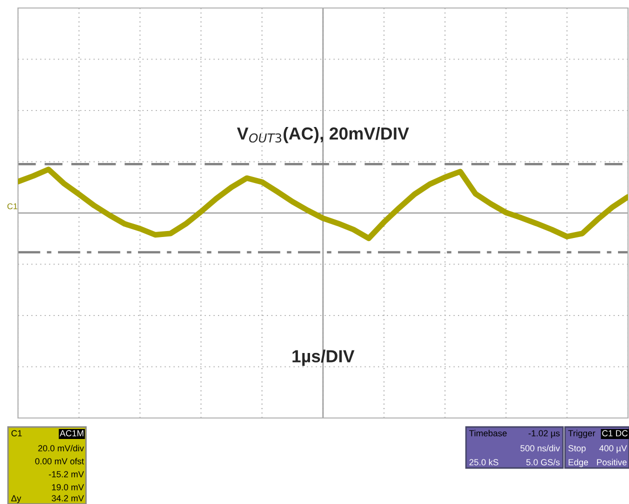 This screenshot has height=504, width=629. Describe the element at coordinates (323, 135) in the screenshot. I see `chart-title: V$_{OUT3}$(AC), 20mV/DIV` at that location.